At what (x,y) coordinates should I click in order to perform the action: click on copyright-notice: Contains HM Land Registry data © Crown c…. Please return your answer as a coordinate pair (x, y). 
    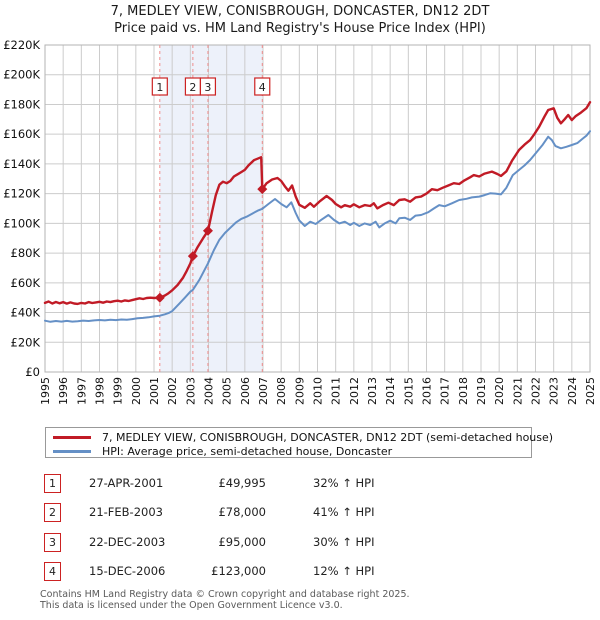
    Looking at the image, I should click on (225, 594).